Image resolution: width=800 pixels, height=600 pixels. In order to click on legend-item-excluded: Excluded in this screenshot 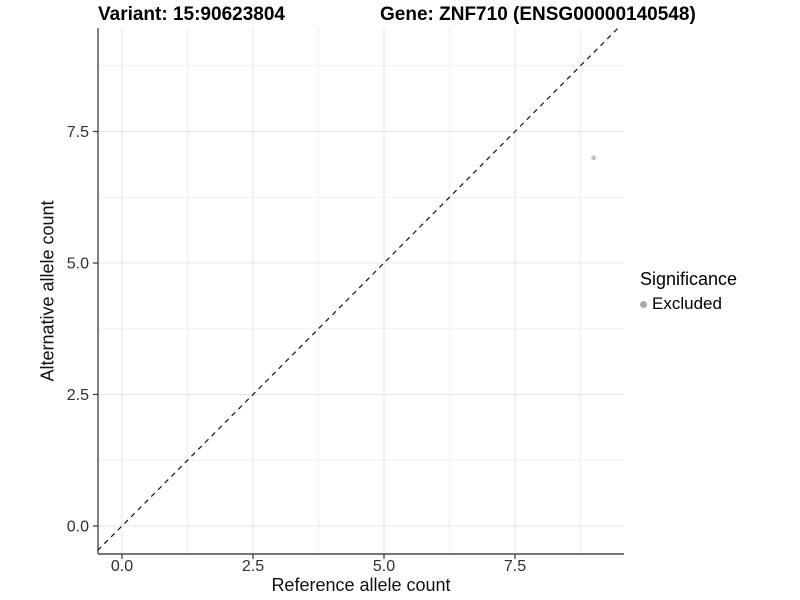, I will do `click(688, 304)`.